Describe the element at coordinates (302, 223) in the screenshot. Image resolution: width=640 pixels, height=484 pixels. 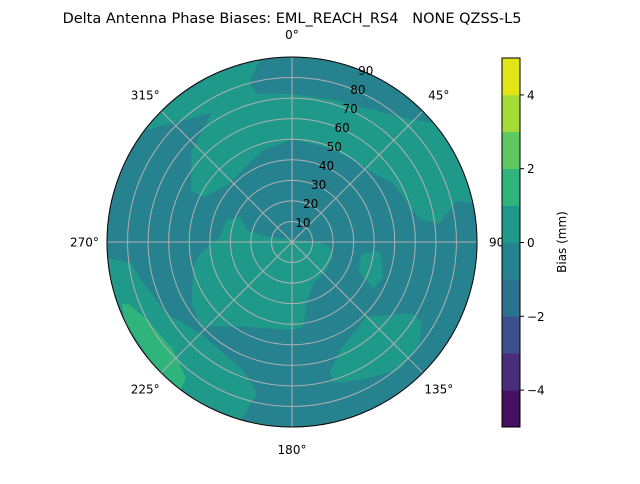
I see `radial-tick-label: 10` at that location.